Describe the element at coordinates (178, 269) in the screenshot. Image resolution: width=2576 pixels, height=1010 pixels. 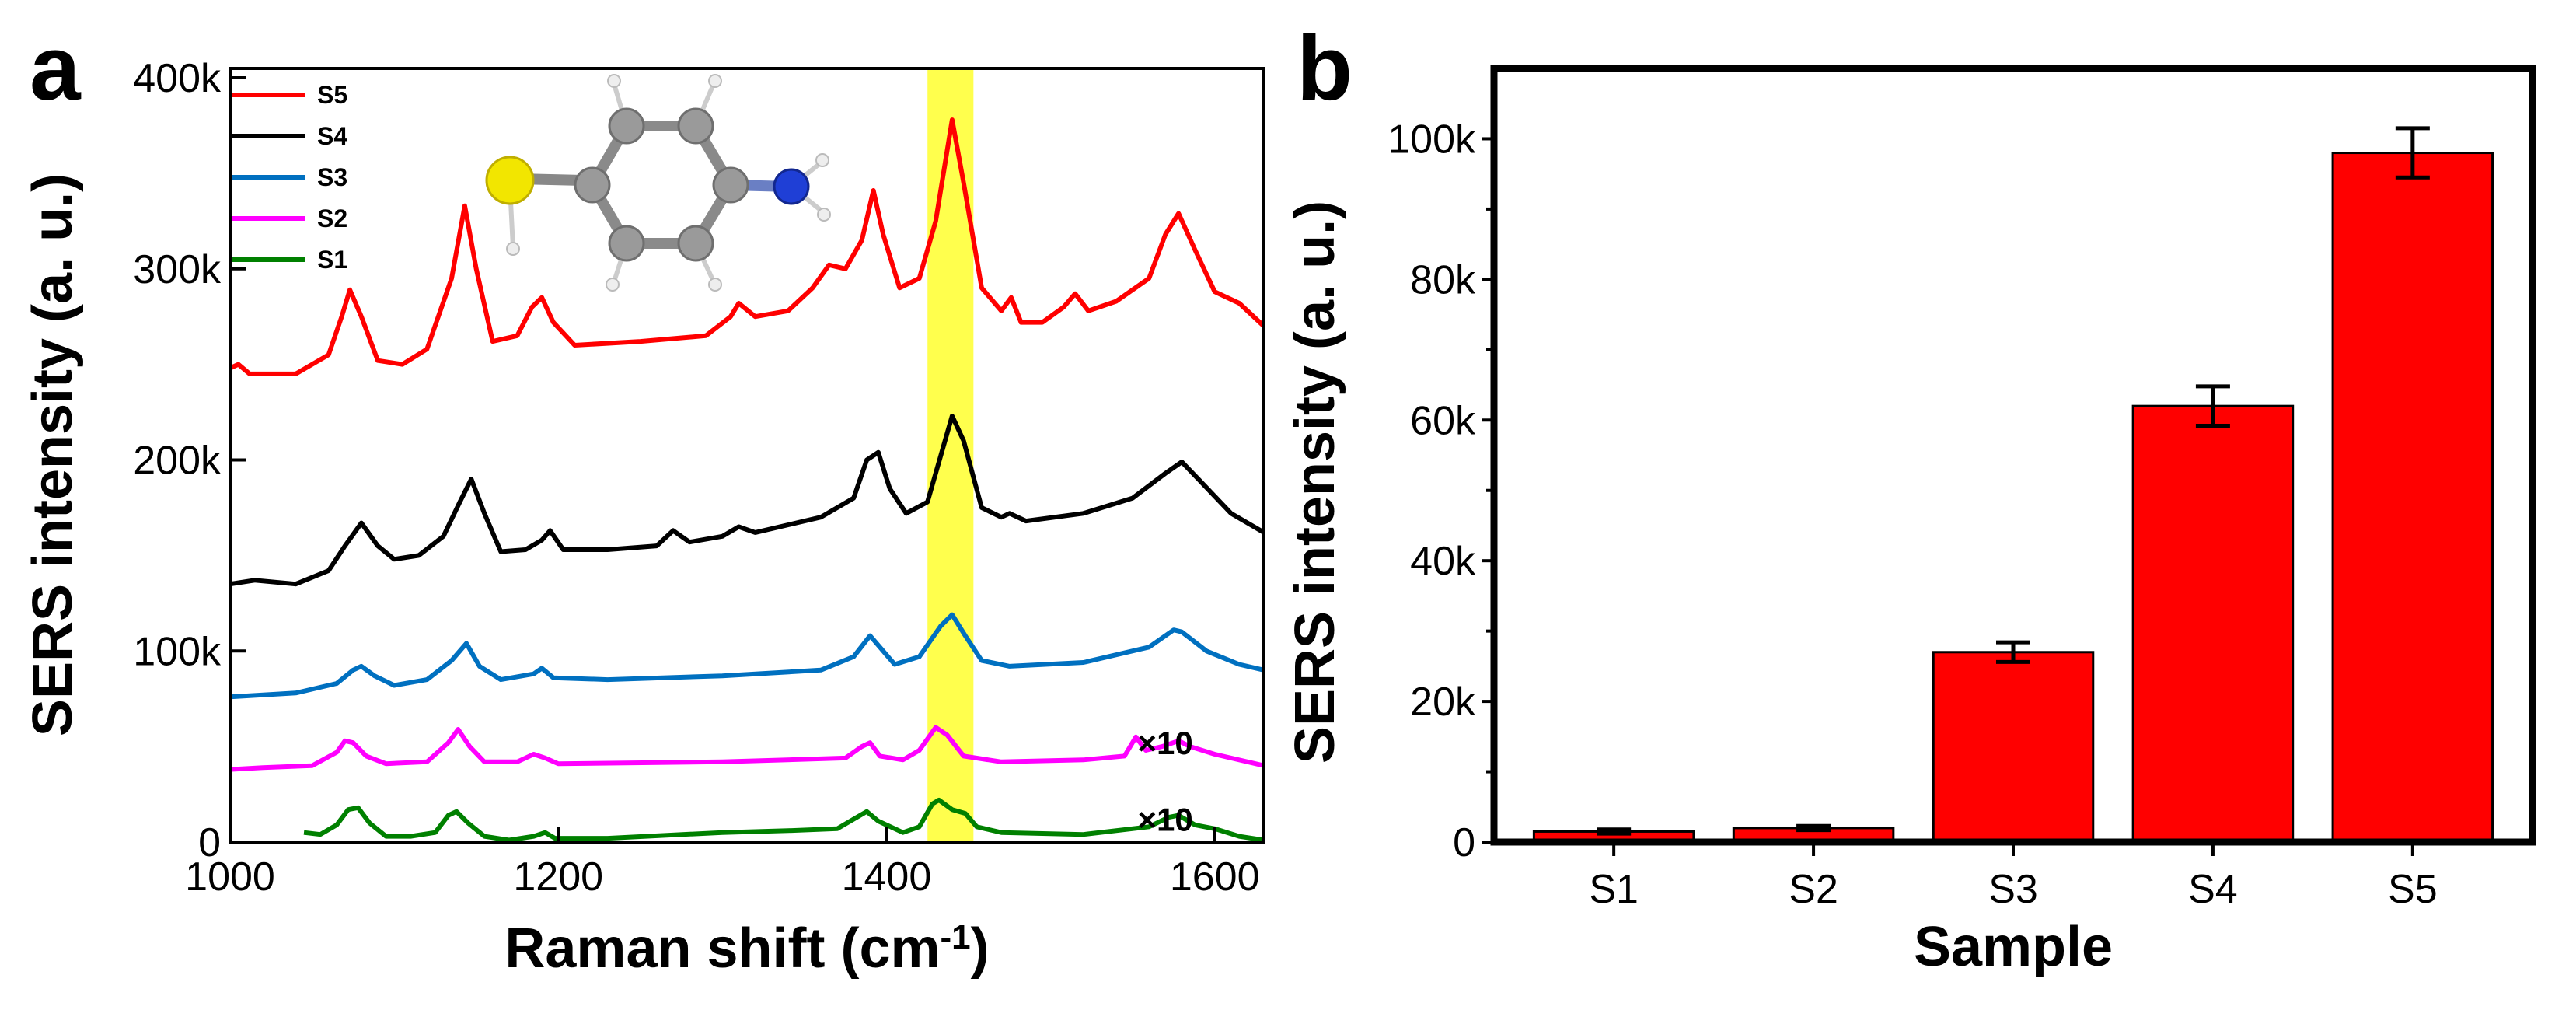
I see `panel-a-y-tick-label: 300k` at that location.